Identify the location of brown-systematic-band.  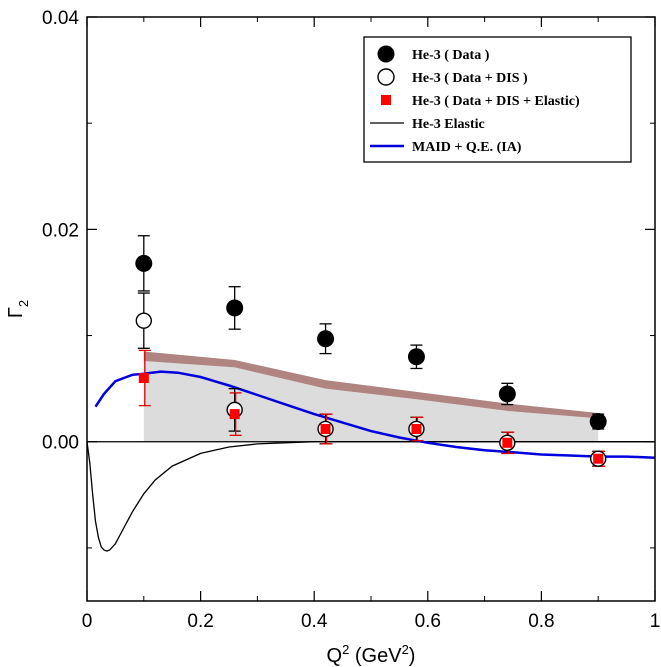
(371, 385).